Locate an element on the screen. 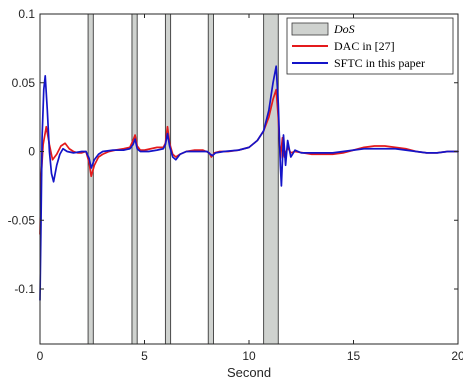 Image resolution: width=463 pixels, height=383 pixels. x-tick-label-4: 20 is located at coordinates (457, 356).